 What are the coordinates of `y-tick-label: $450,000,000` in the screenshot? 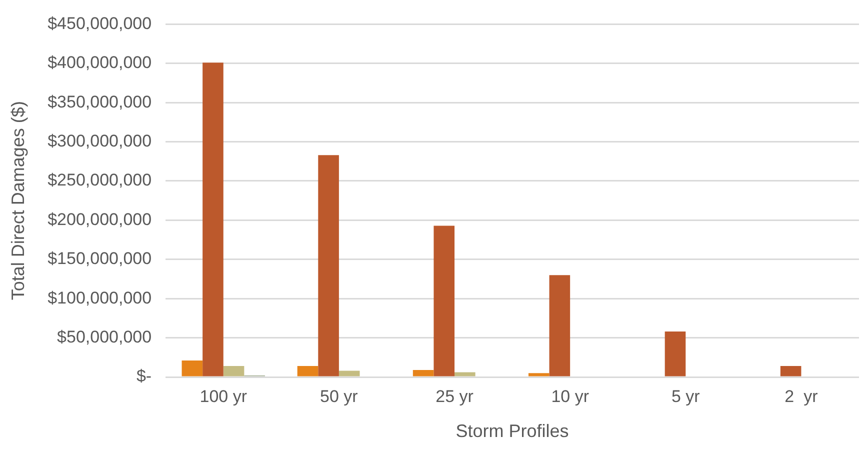 It's located at (100, 23).